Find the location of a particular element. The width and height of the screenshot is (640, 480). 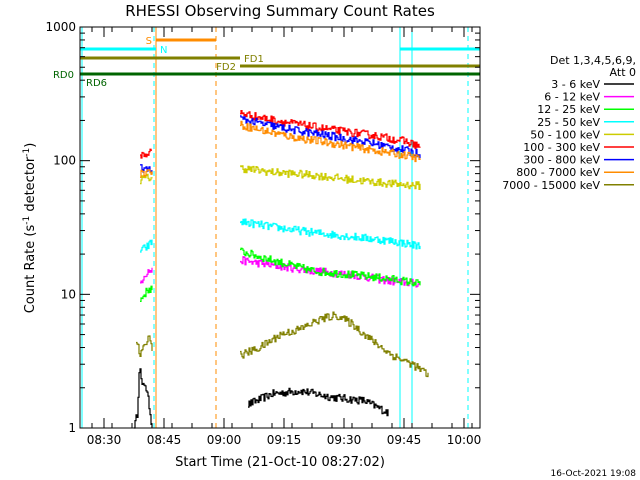

legend-header: Det 1,3,4,5,6,9, is located at coordinates (593, 60).